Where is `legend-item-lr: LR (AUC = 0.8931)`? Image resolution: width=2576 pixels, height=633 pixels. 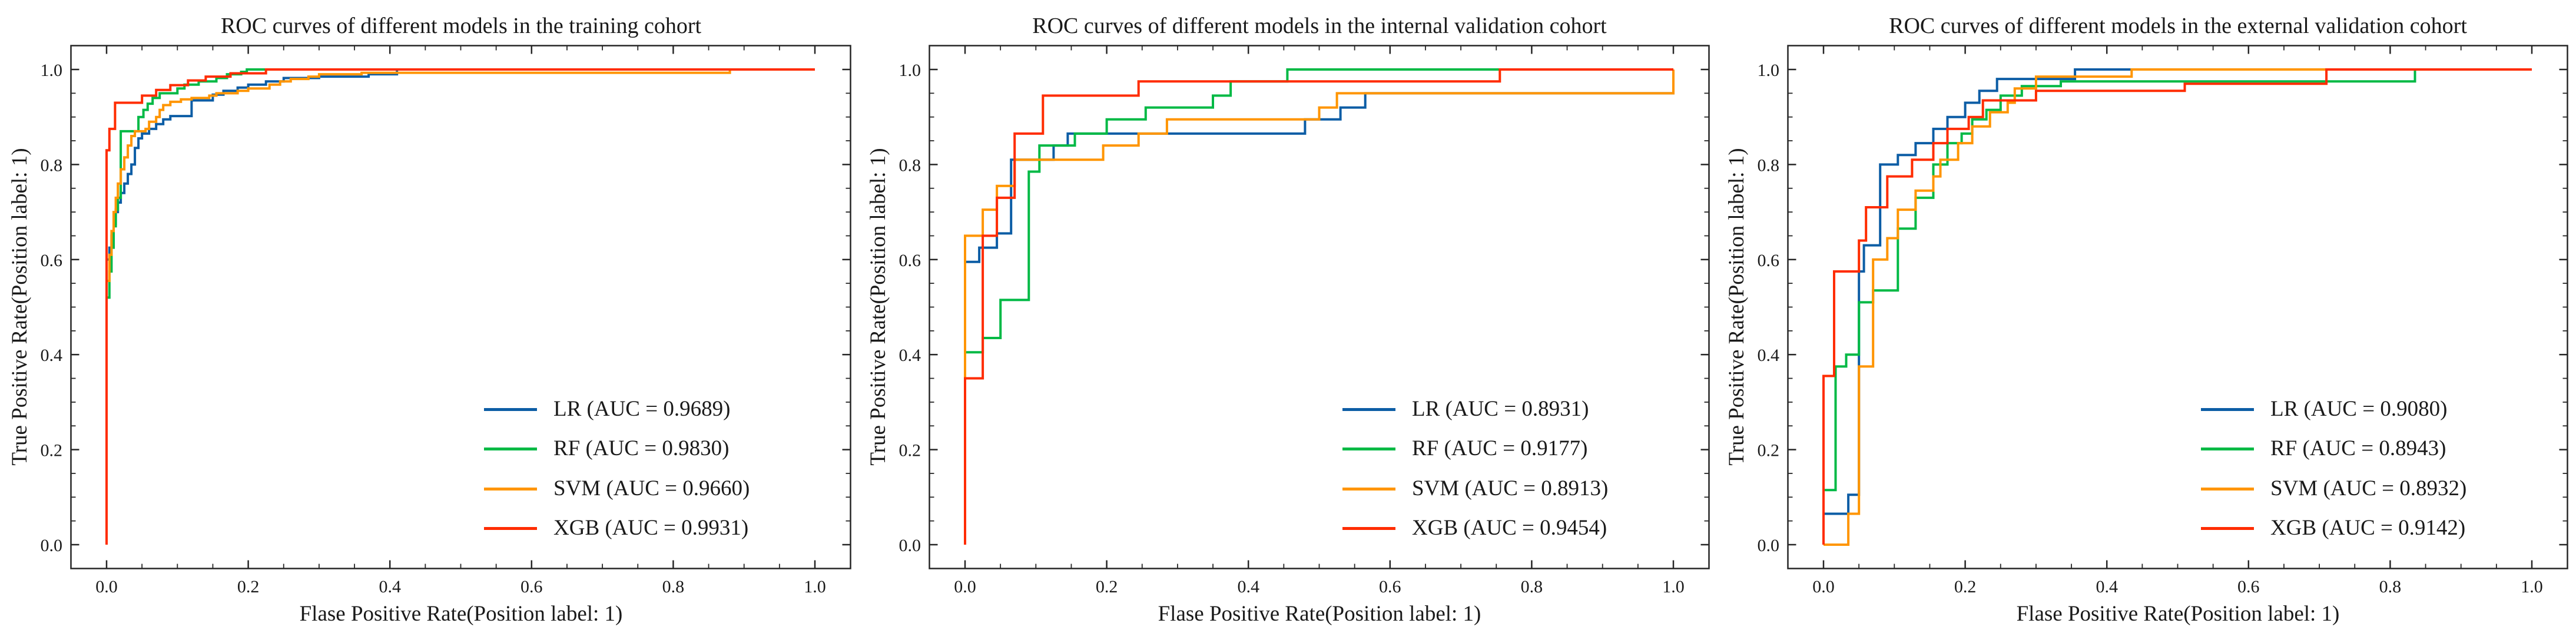
legend-item-lr: LR (AUC = 0.8931) is located at coordinates (1465, 409).